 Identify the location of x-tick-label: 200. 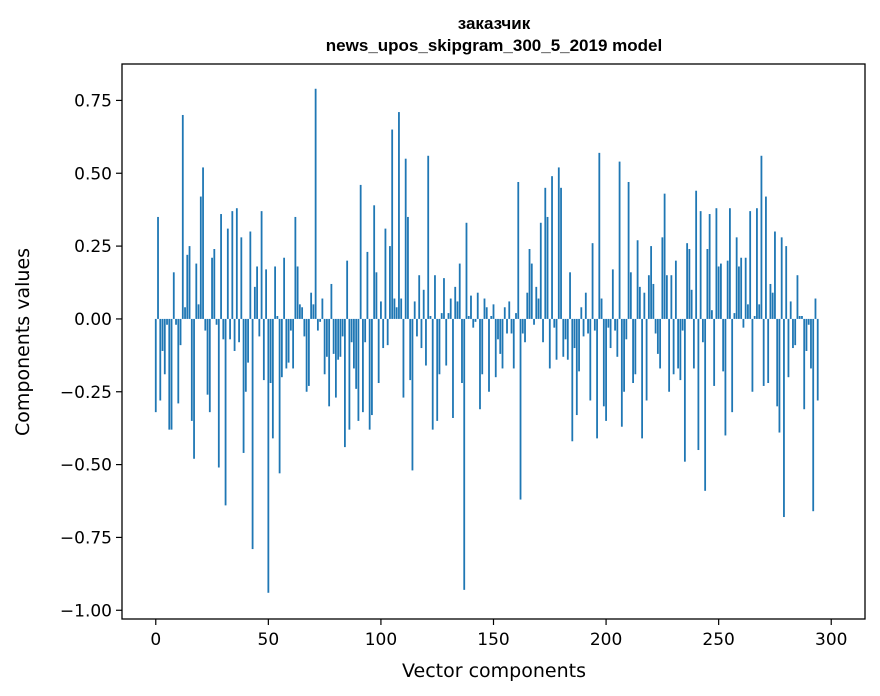
(606, 640).